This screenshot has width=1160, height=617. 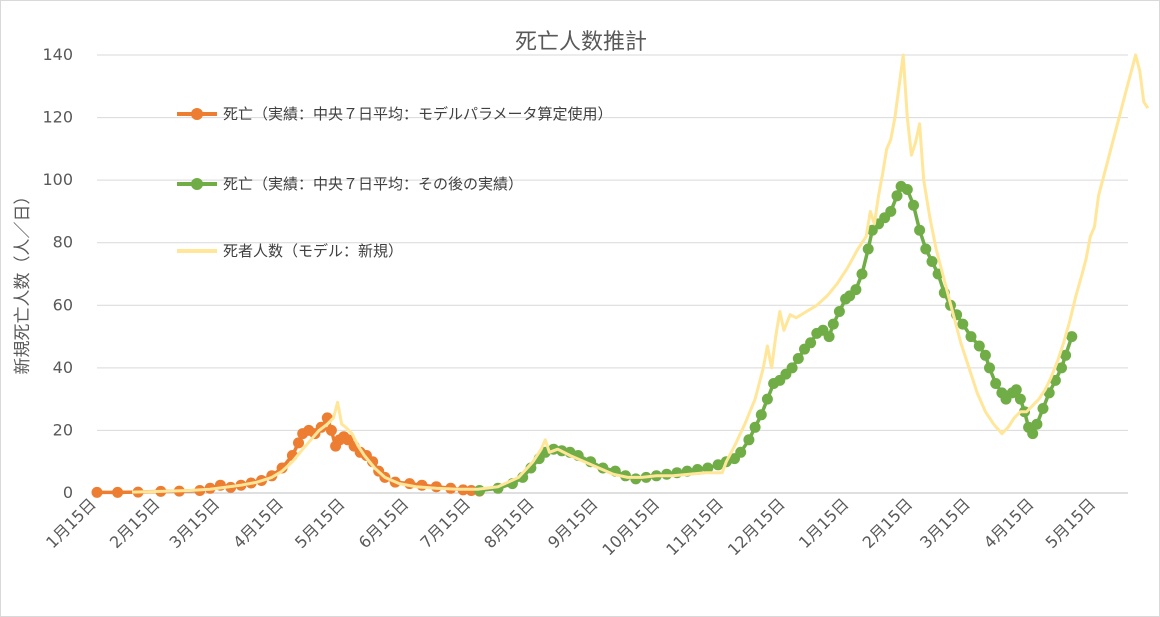 What do you see at coordinates (313, 251) in the screenshot?
I see `legend-label: 死者人数（モデル：新規）` at bounding box center [313, 251].